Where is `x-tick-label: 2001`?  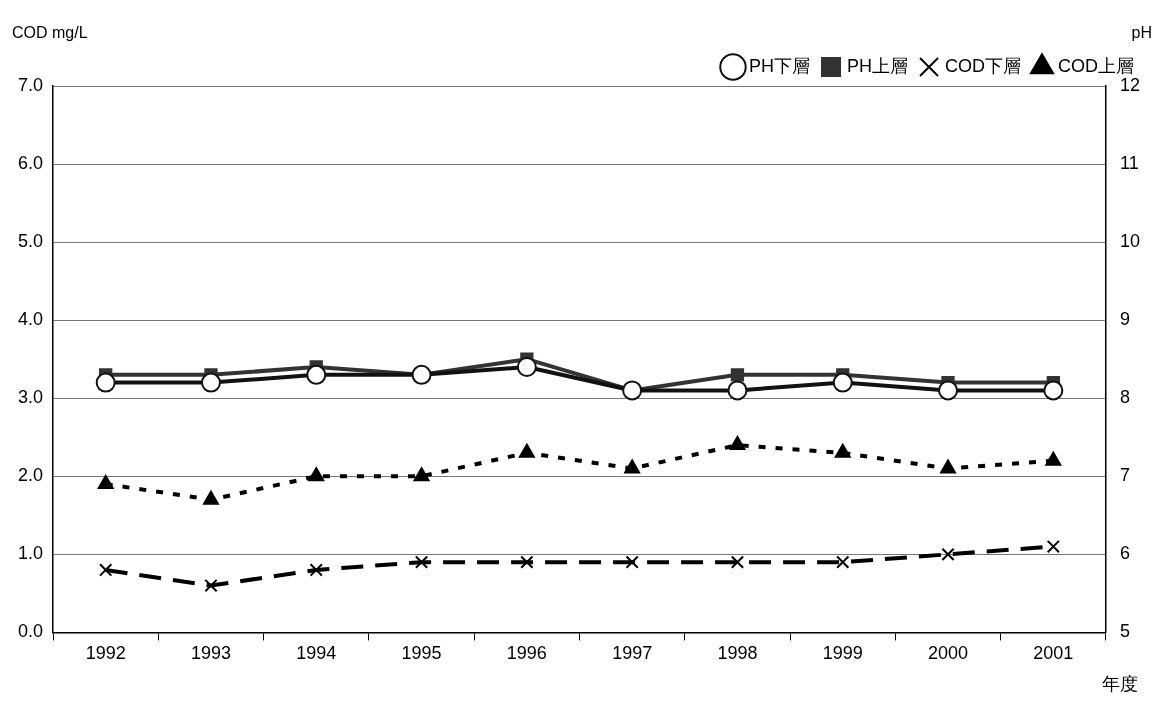
x-tick-label: 2001 is located at coordinates (1053, 653).